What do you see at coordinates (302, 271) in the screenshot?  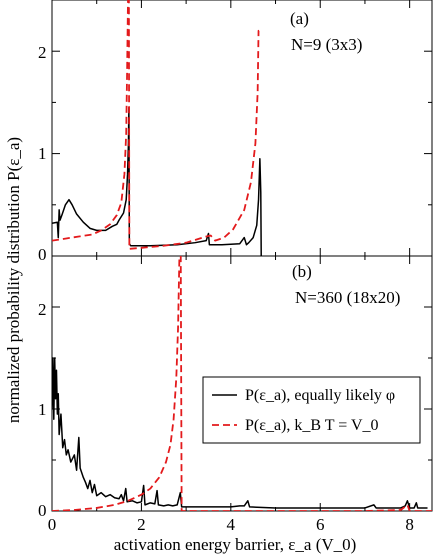 I see `panel-b-label: (b)` at bounding box center [302, 271].